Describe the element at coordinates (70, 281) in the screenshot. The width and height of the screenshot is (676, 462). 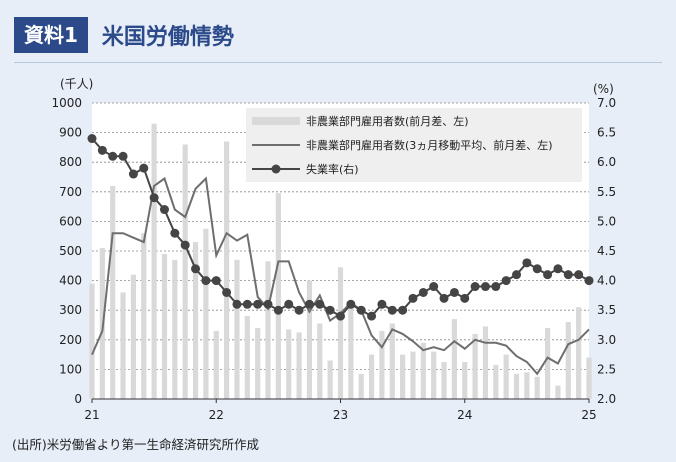
I see `left-axis-tick-label: 400` at that location.